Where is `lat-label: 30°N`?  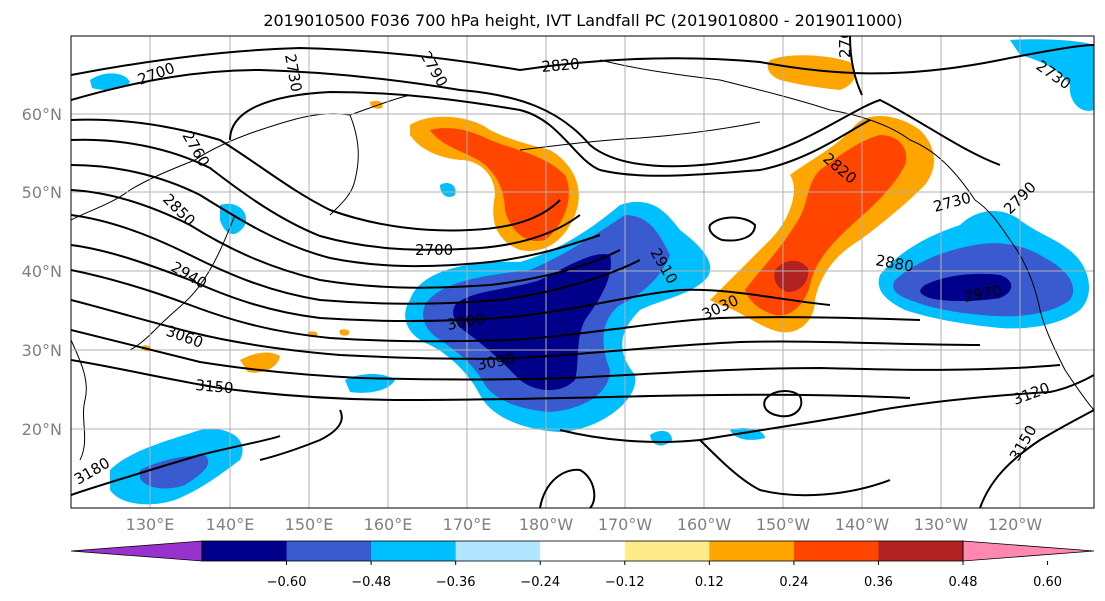 lat-label: 30°N is located at coordinates (42, 350).